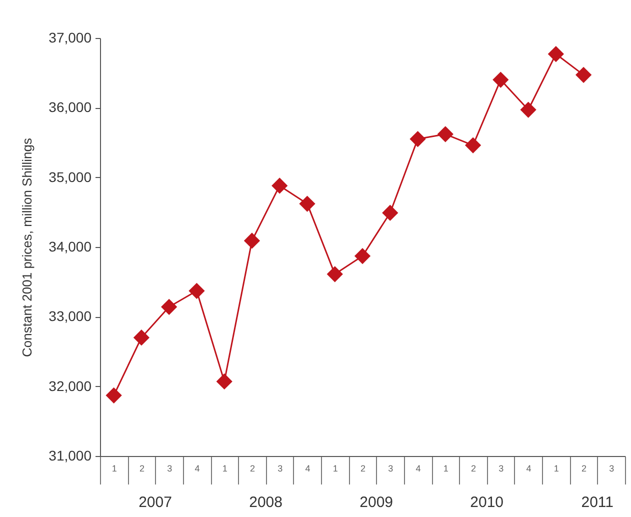 The width and height of the screenshot is (631, 517). I want to click on y-tick-label: 35,000, so click(70, 176).